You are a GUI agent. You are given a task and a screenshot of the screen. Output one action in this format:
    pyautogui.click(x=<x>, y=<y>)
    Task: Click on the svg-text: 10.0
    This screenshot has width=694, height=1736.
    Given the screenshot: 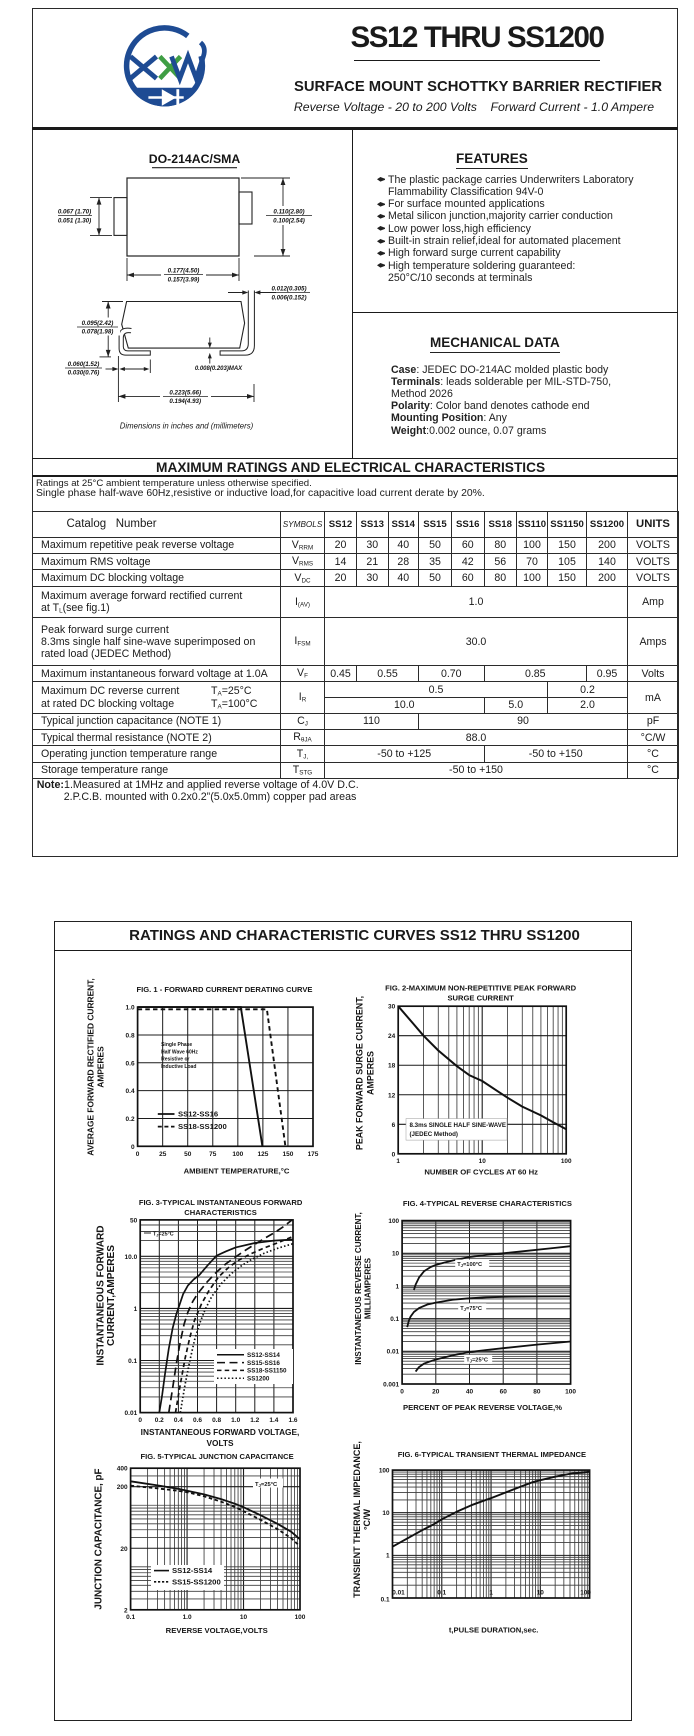 What is the action you would take?
    pyautogui.click(x=131, y=1257)
    